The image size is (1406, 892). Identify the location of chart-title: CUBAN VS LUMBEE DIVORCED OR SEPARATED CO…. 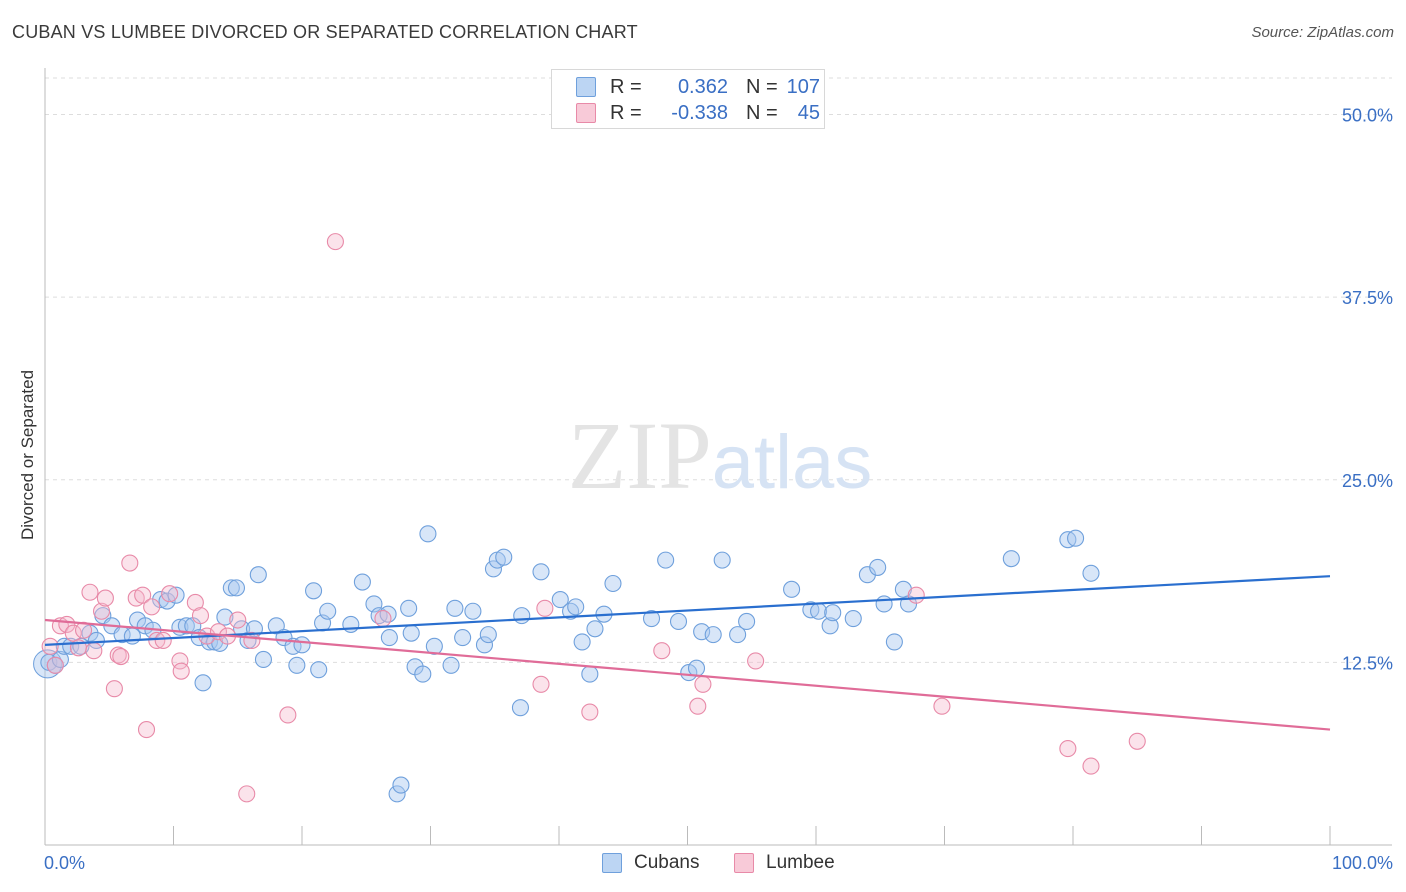
(325, 32).